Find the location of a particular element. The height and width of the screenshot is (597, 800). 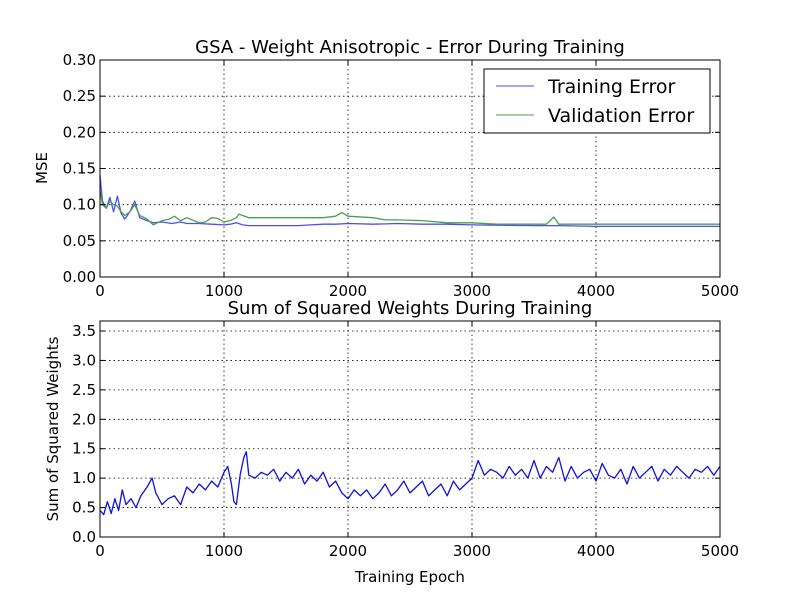

weights-y-tick-label: 0.5 is located at coordinates (84, 508).